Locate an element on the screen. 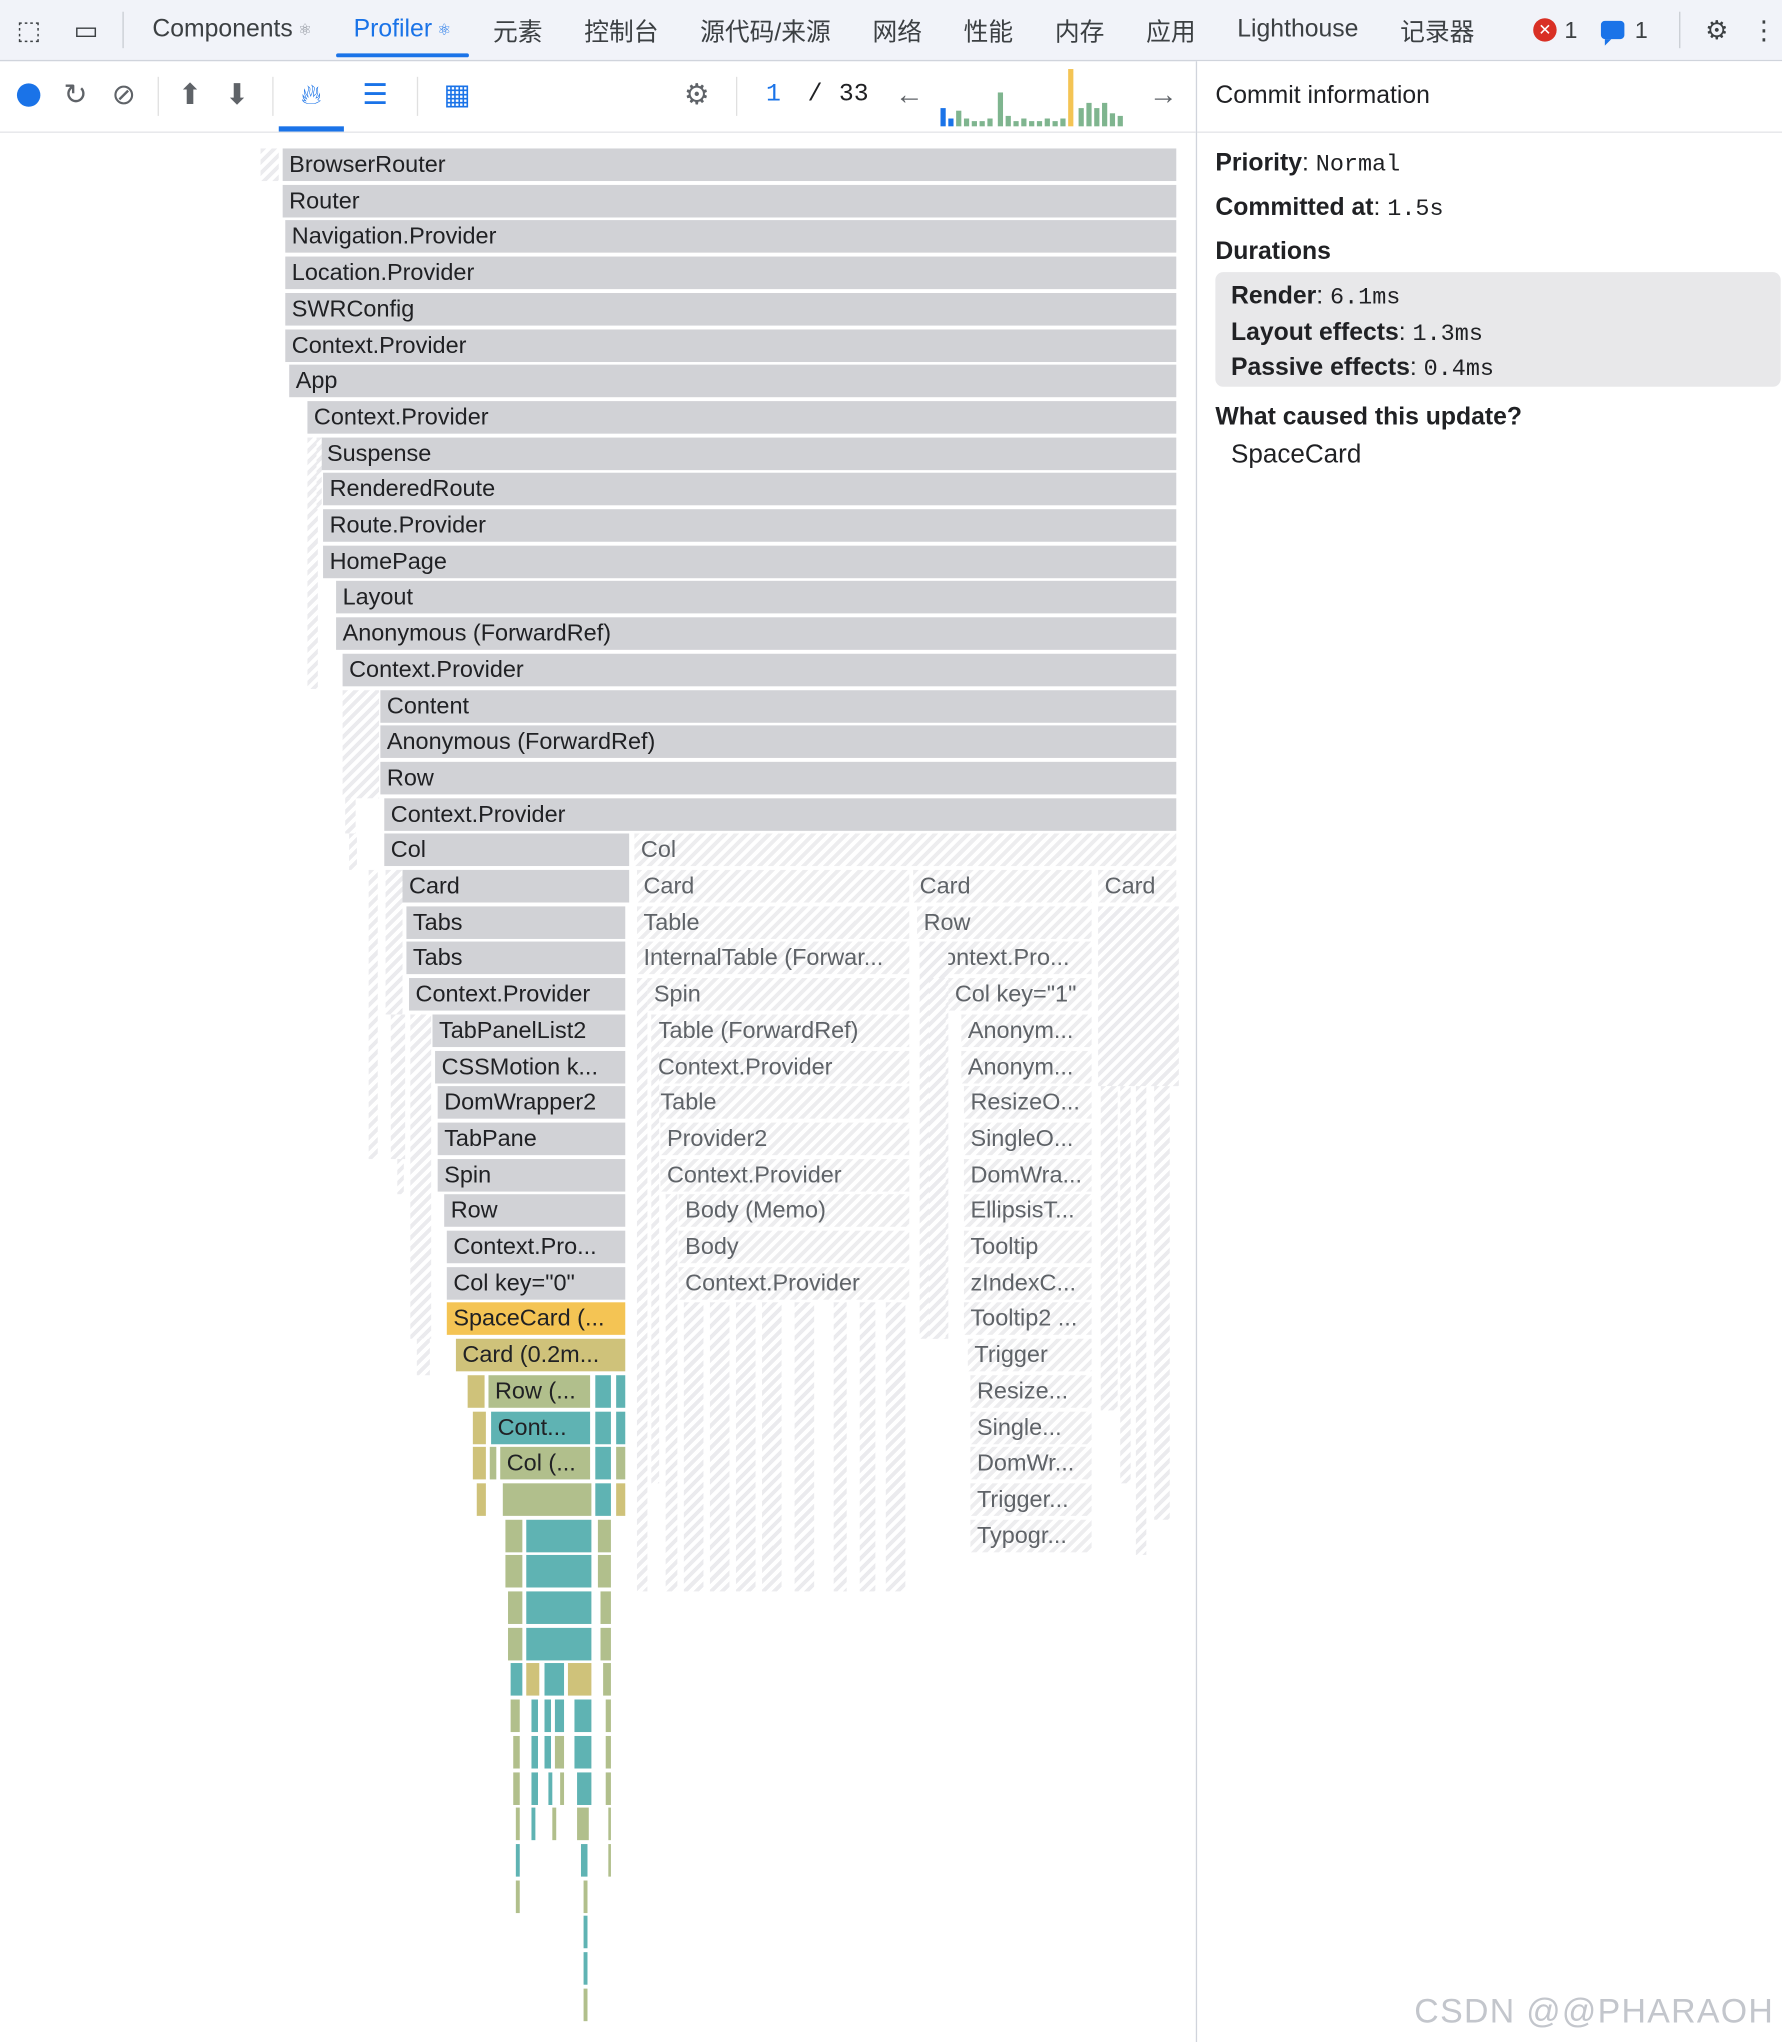  tab-elements: 元素 is located at coordinates (517, 32).